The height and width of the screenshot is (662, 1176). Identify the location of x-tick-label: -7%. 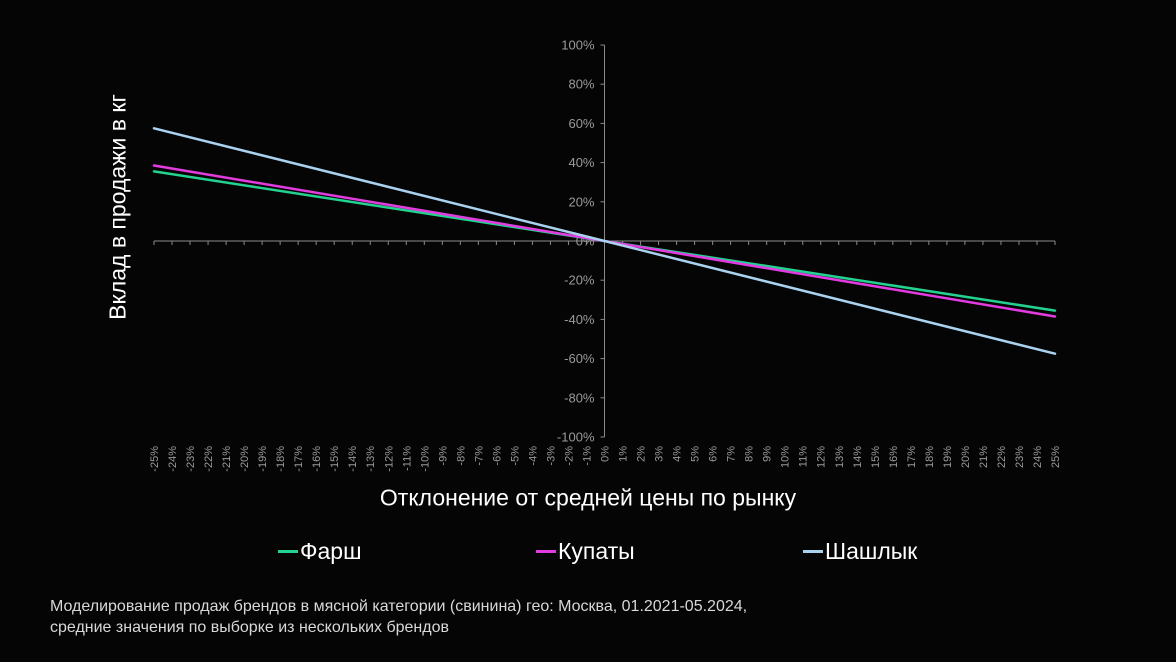
(479, 456).